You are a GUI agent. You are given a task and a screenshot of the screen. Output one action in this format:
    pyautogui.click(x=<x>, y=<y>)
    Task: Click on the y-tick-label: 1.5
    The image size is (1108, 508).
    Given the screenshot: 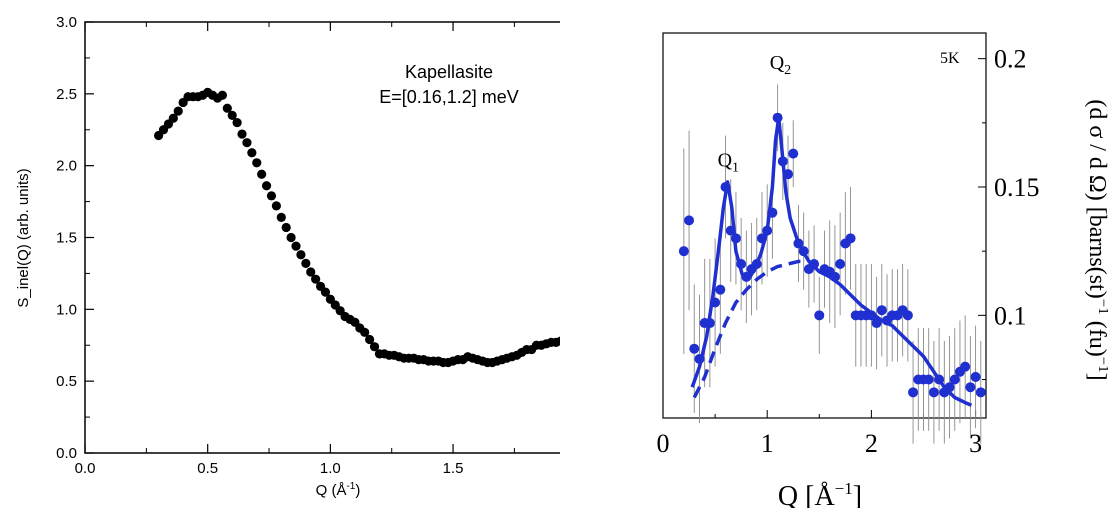 What is the action you would take?
    pyautogui.click(x=66, y=238)
    